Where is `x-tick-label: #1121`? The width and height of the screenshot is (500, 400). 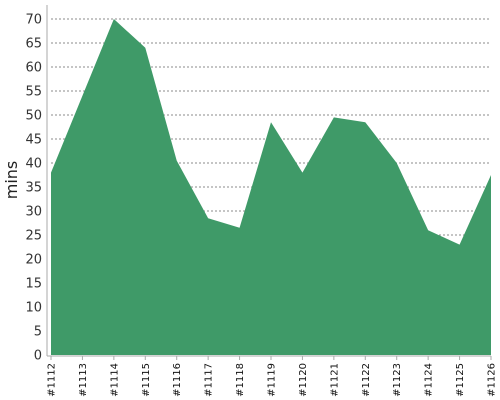
x-tick-label: #1121 is located at coordinates (334, 380).